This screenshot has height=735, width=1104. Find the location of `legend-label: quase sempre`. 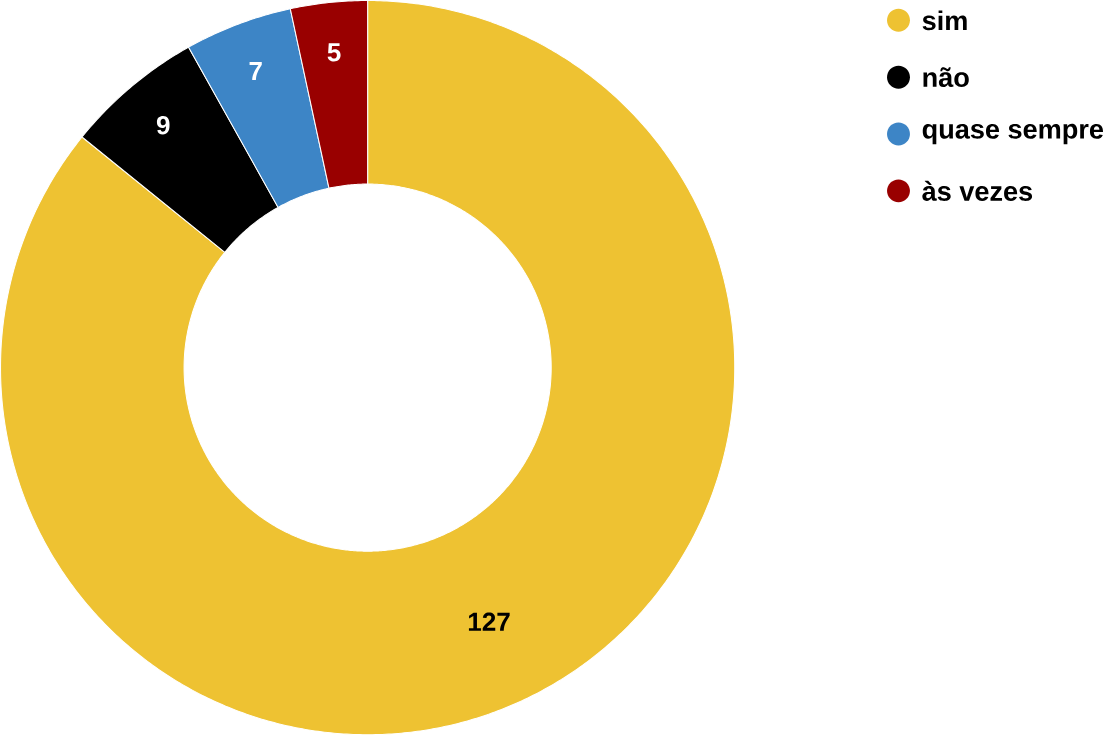

legend-label: quase sempre is located at coordinates (1013, 134).